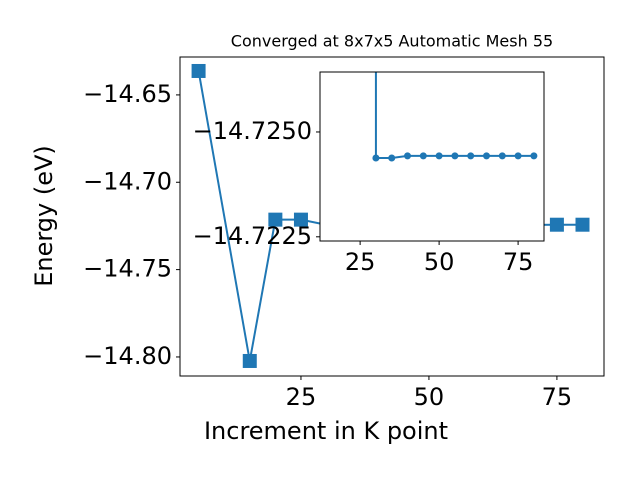  Describe the element at coordinates (455, 117) in the screenshot. I see `plot-layer` at that location.